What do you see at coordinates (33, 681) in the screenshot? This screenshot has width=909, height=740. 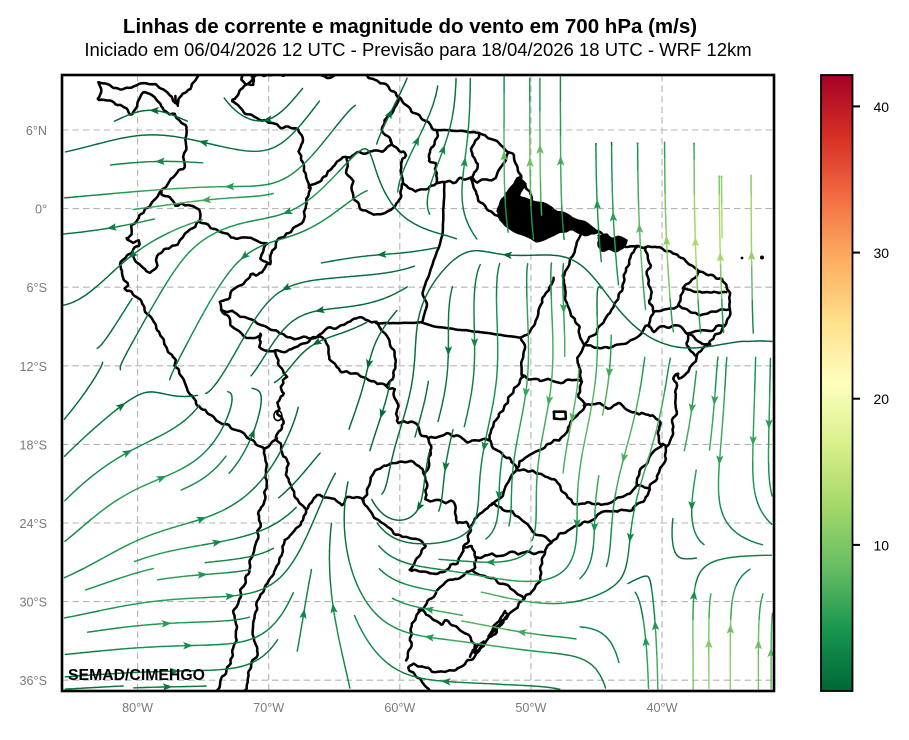 I see `svg-text: 36°S` at bounding box center [33, 681].